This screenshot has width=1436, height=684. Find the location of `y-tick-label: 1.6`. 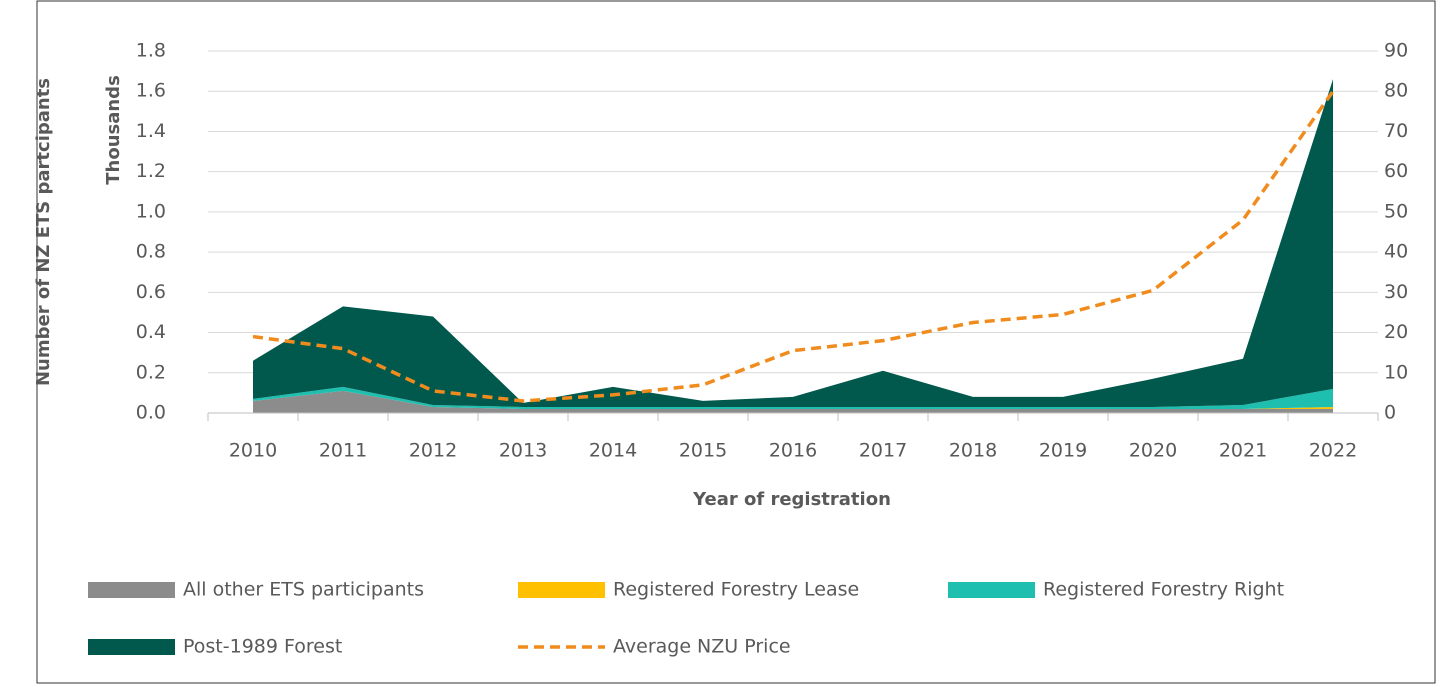

y-tick-label: 1.6 is located at coordinates (151, 91).